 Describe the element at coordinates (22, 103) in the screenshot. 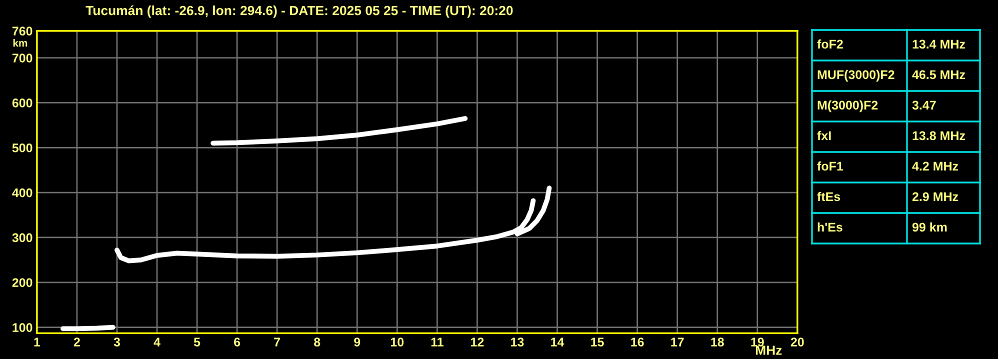

I see `y-tick-label: 600` at that location.